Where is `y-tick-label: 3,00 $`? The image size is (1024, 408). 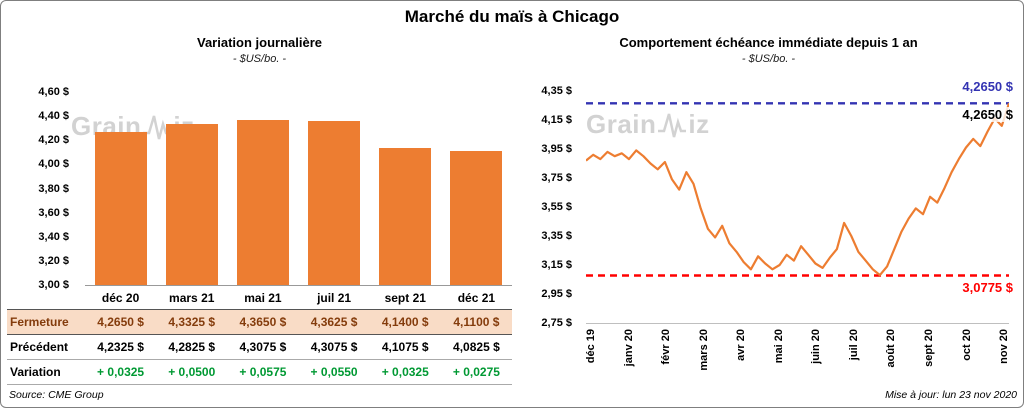
y-tick-label: 3,00 $ is located at coordinates (53, 285).